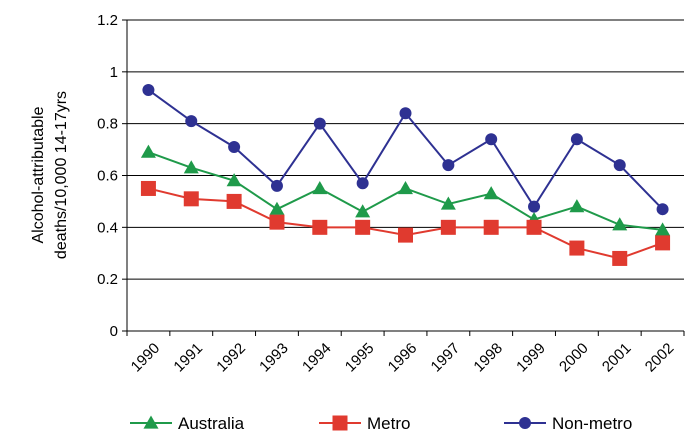  What do you see at coordinates (148, 151) in the screenshot?
I see `point-australia-1990` at bounding box center [148, 151].